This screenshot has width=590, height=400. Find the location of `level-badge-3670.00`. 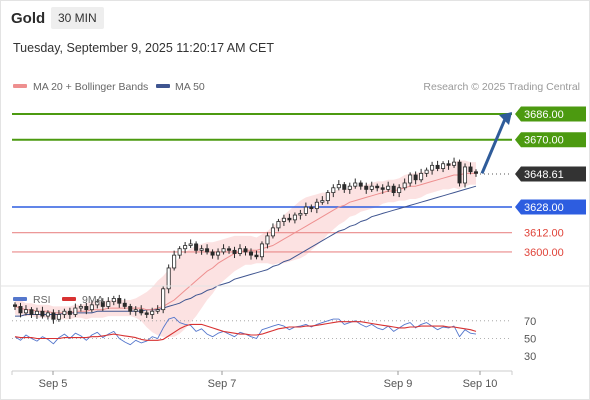

level-badge-3670.00 is located at coordinates (550, 140).